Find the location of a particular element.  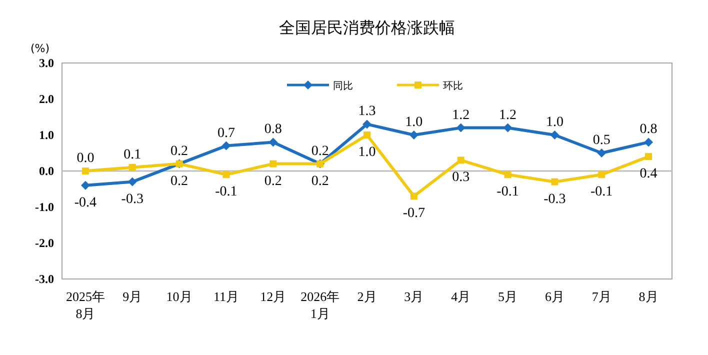

data-label: 0.4 is located at coordinates (649, 174).